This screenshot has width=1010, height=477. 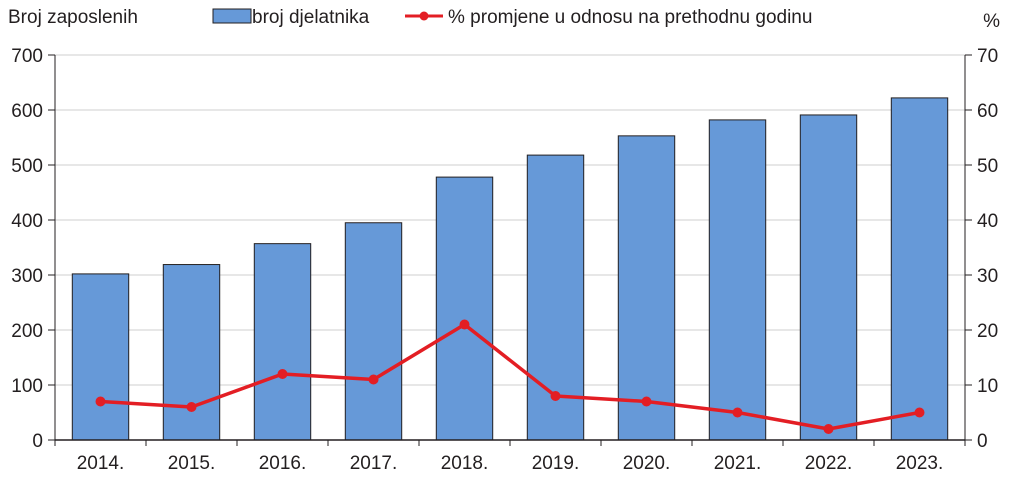 What do you see at coordinates (987, 386) in the screenshot?
I see `right-tick-label: 10` at bounding box center [987, 386].